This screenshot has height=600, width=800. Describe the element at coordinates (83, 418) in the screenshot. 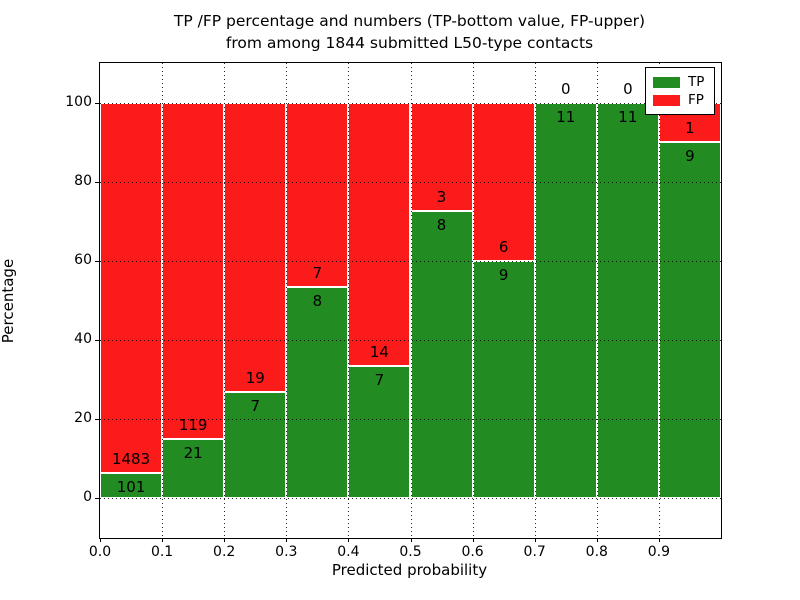

I see `y-tick-label-1: 20` at that location.